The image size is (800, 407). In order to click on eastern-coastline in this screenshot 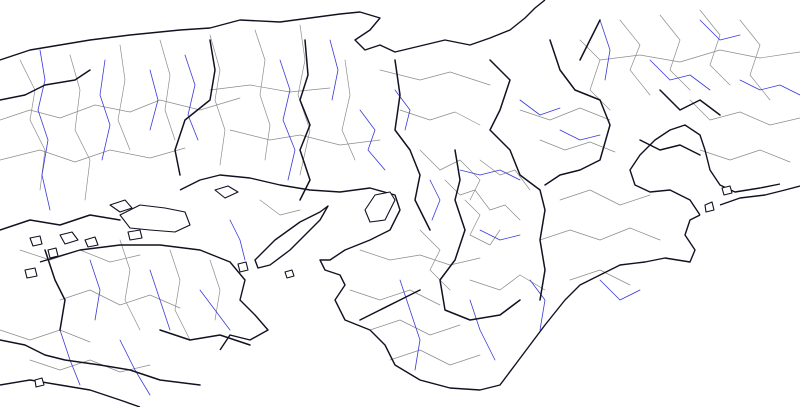, I will do `click(759, 195)`.